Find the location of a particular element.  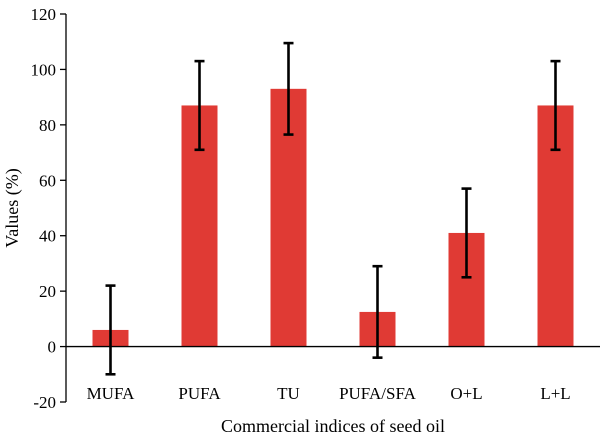

y-tick-label: -20 is located at coordinates (44, 402).